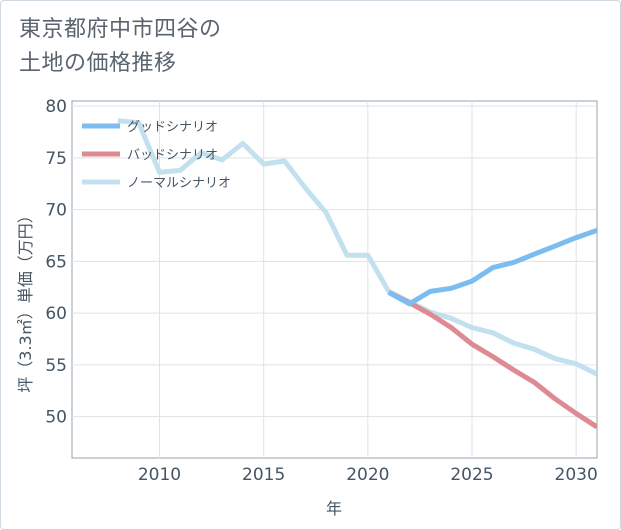 Image resolution: width=621 pixels, height=530 pixels. I want to click on x-tick-labels: 2010 2015 2020 2025 2030, so click(368, 475).